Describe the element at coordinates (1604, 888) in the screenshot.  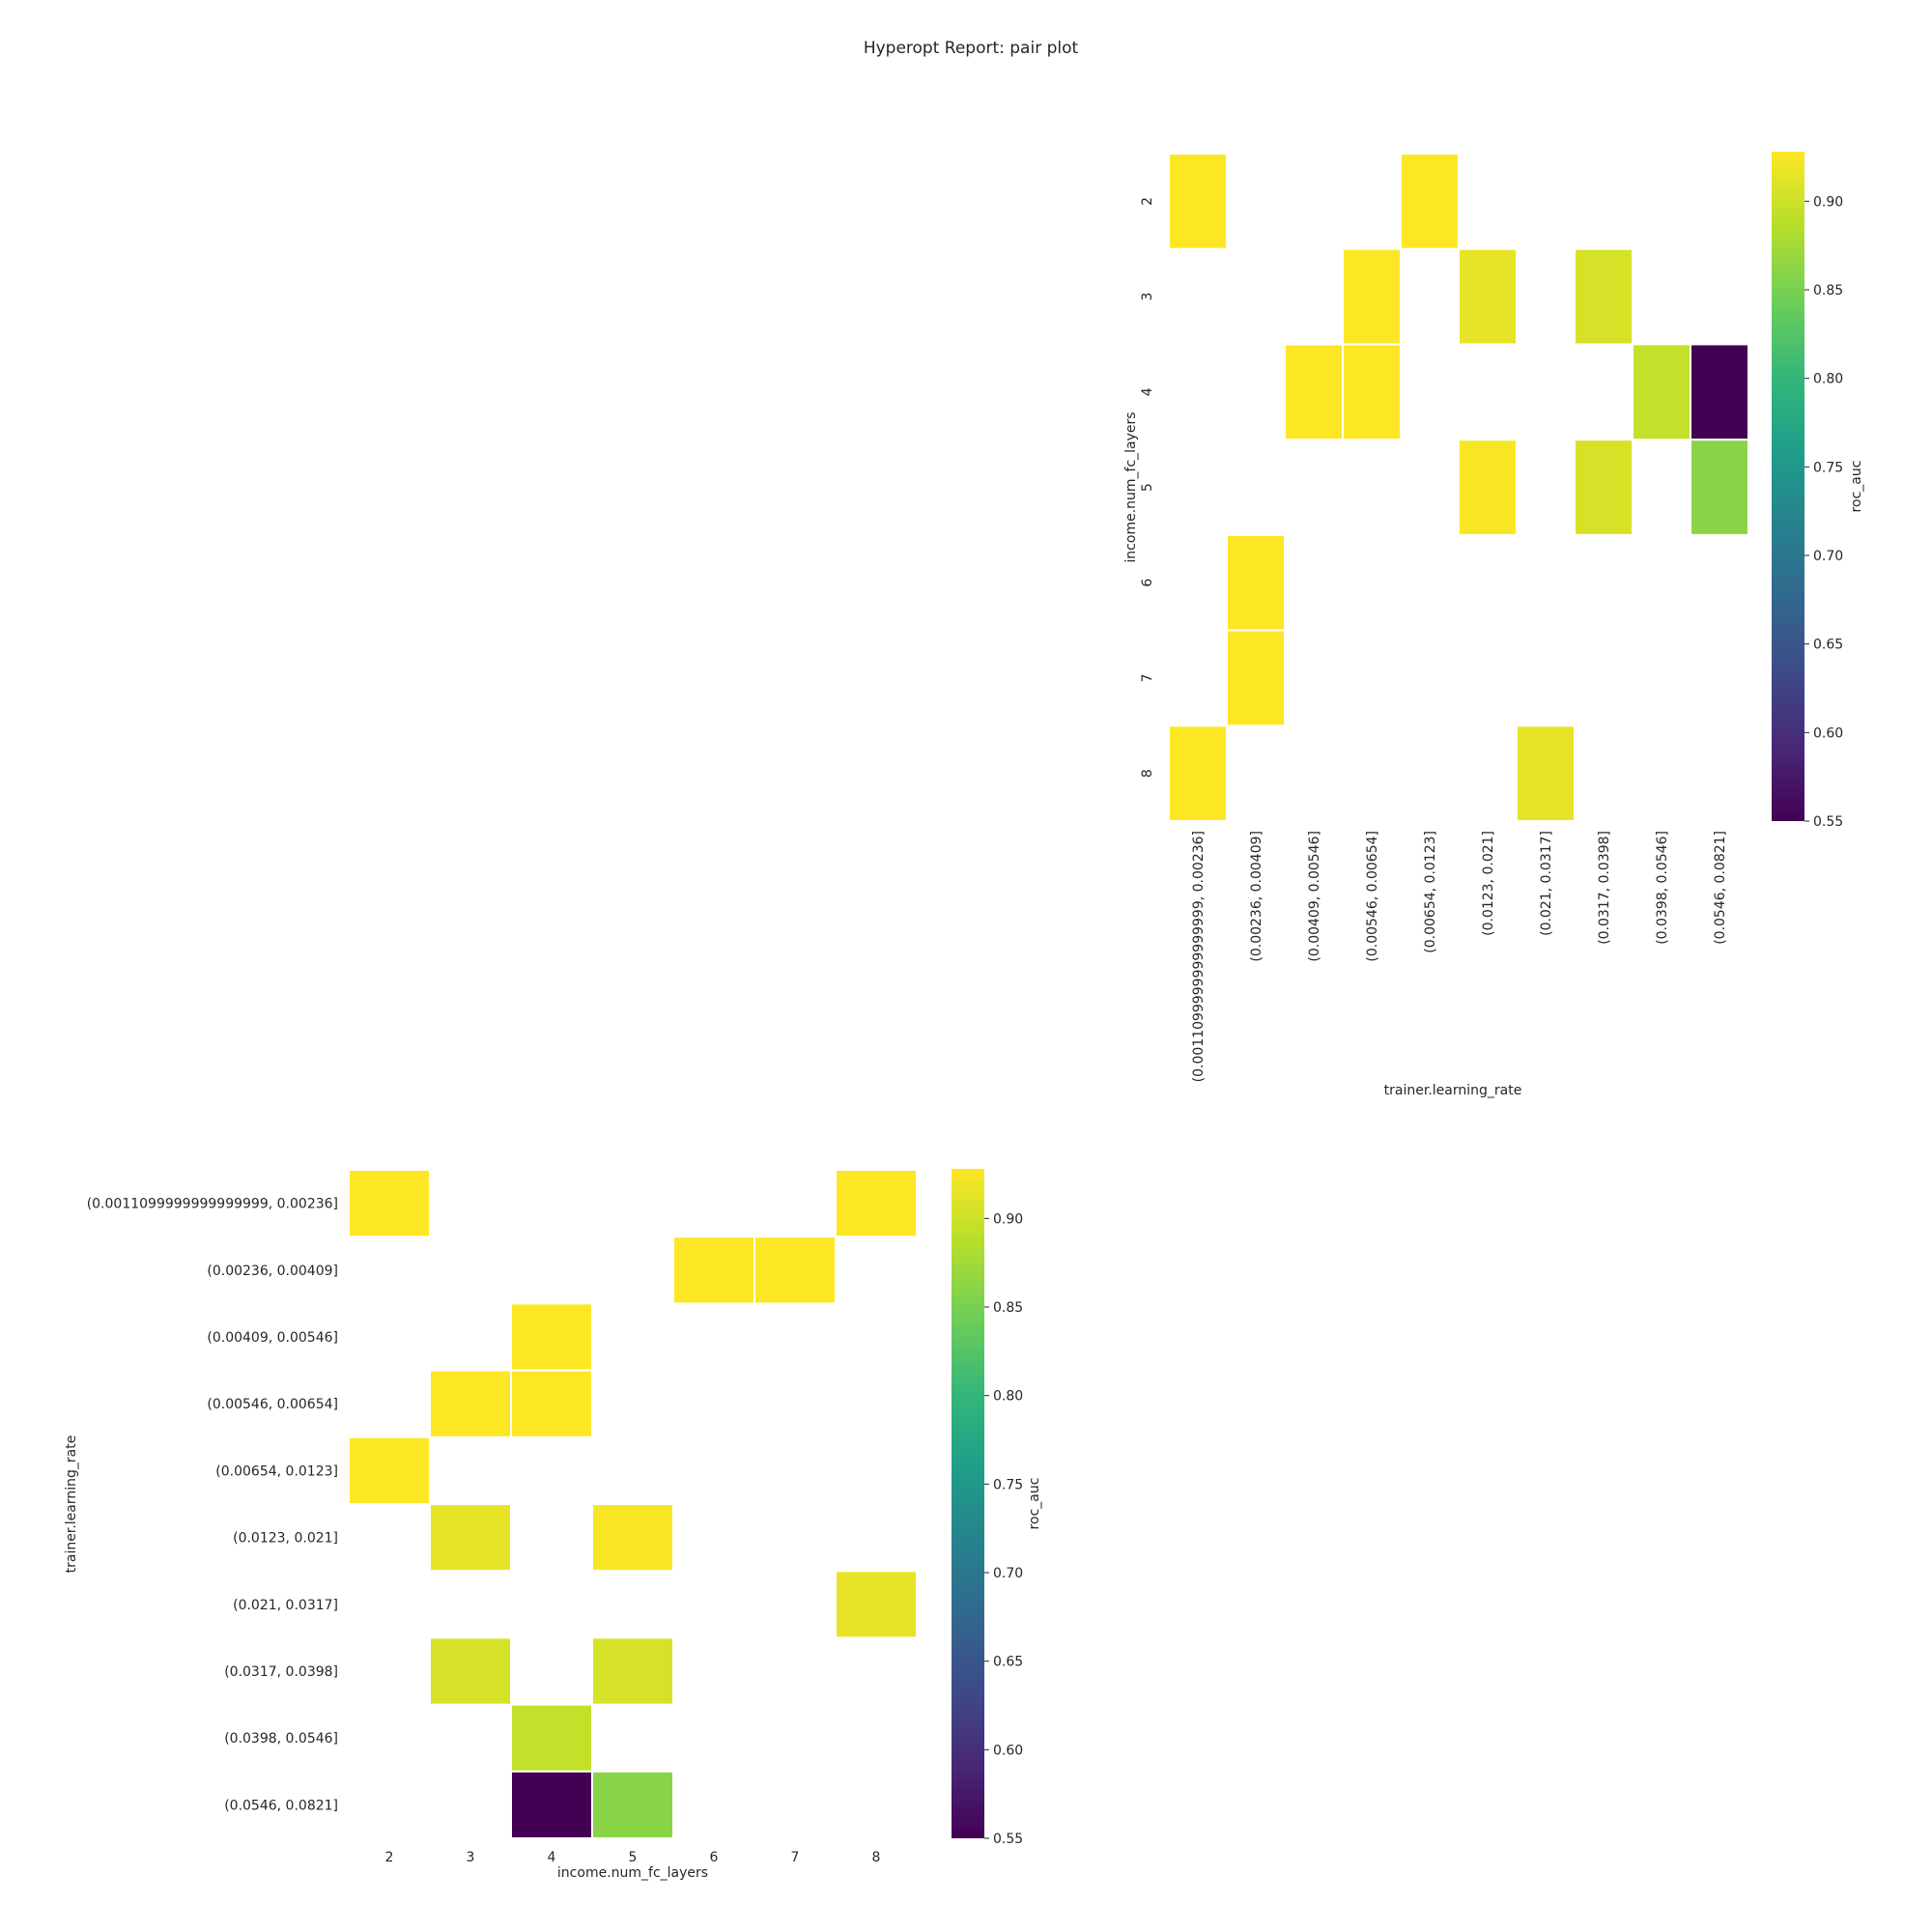
I see `x-tick-label: (0.0317, 0.0398]` at that location.